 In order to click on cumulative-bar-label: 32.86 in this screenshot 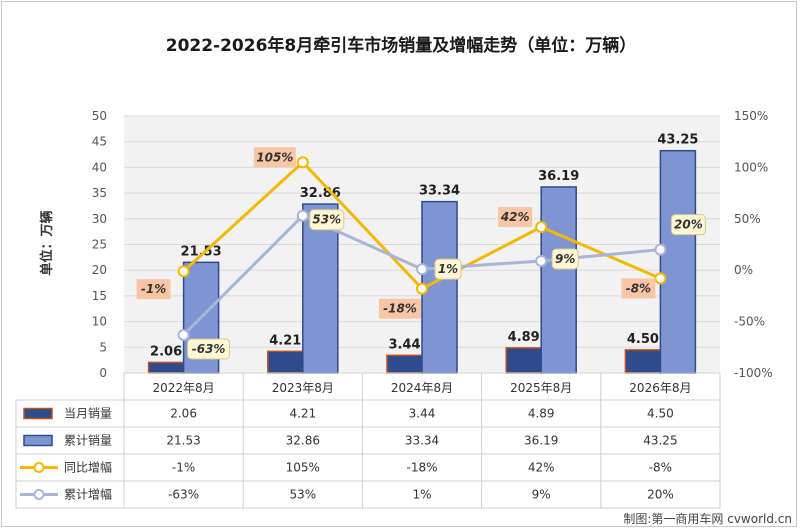, I will do `click(320, 193)`.